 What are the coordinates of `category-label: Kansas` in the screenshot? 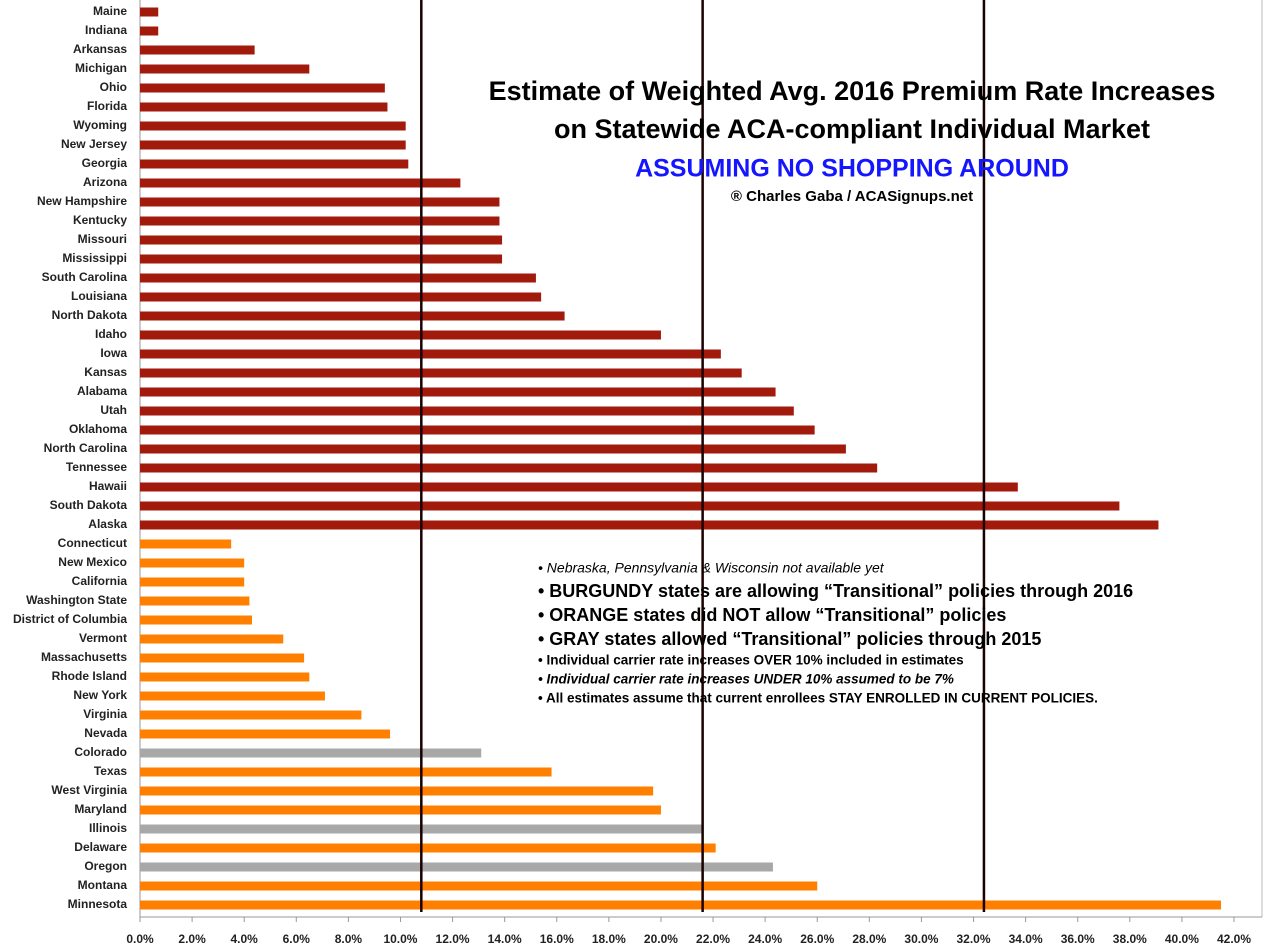 It's located at (105, 372).